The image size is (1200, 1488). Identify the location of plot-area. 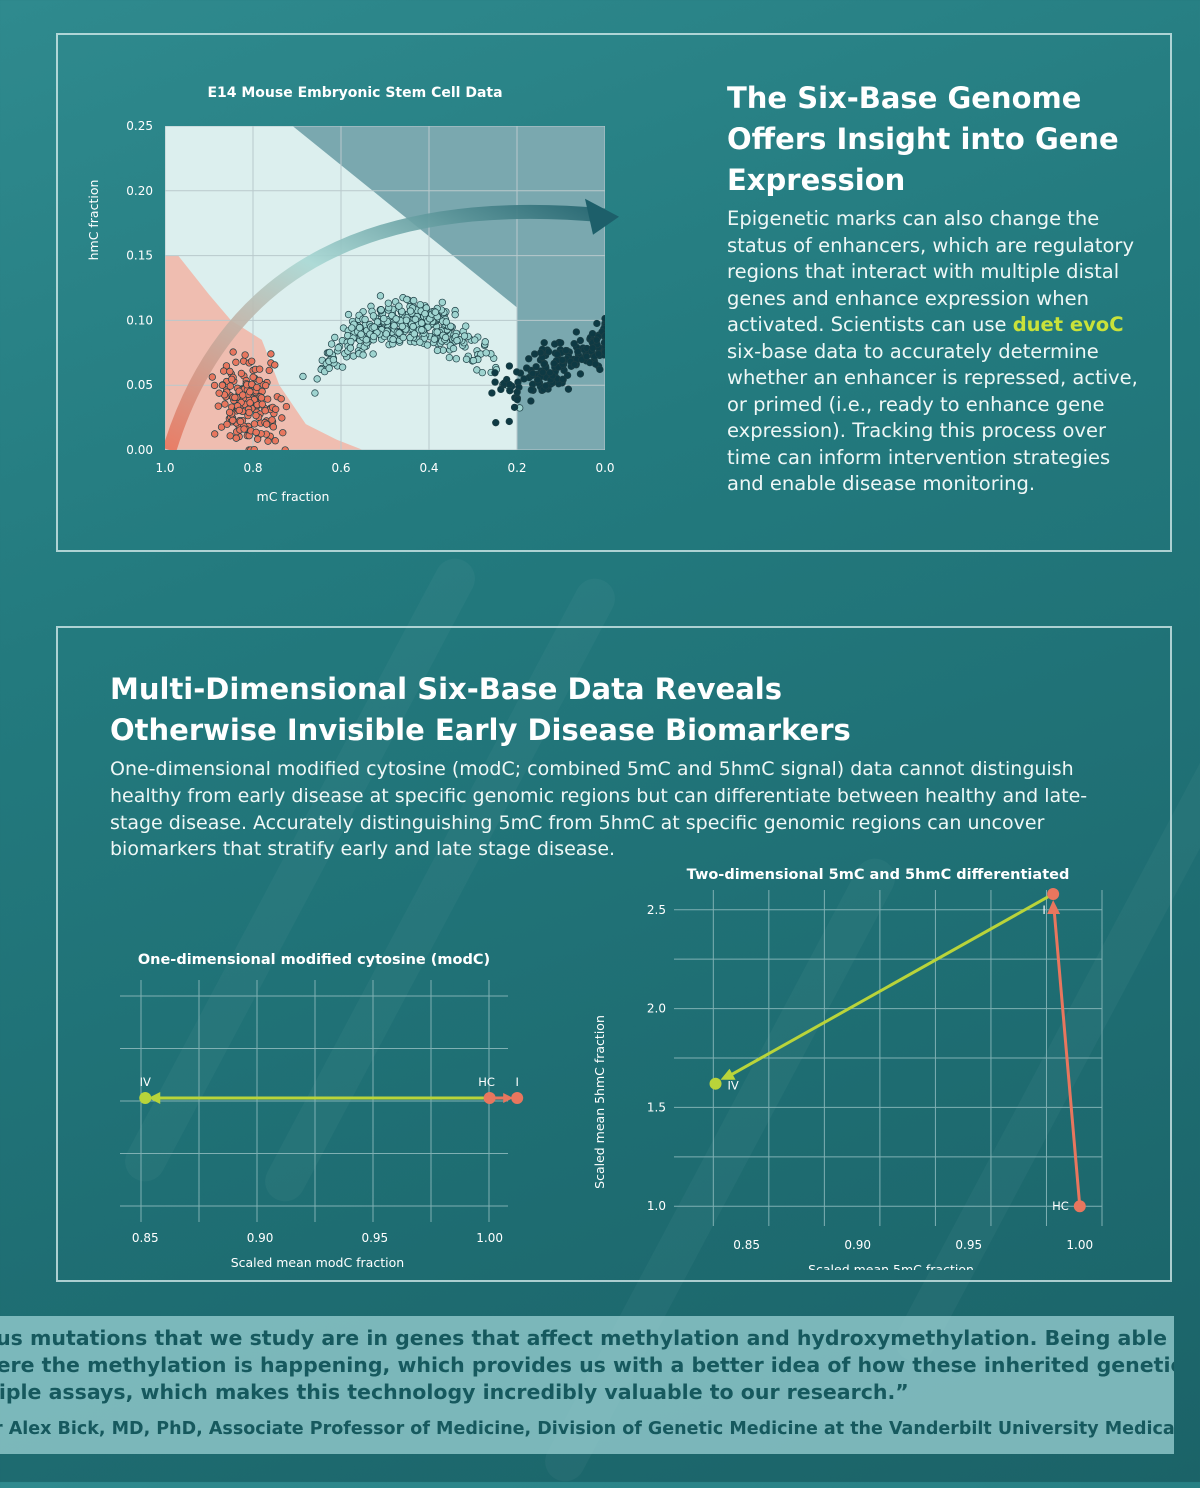
(385, 288).